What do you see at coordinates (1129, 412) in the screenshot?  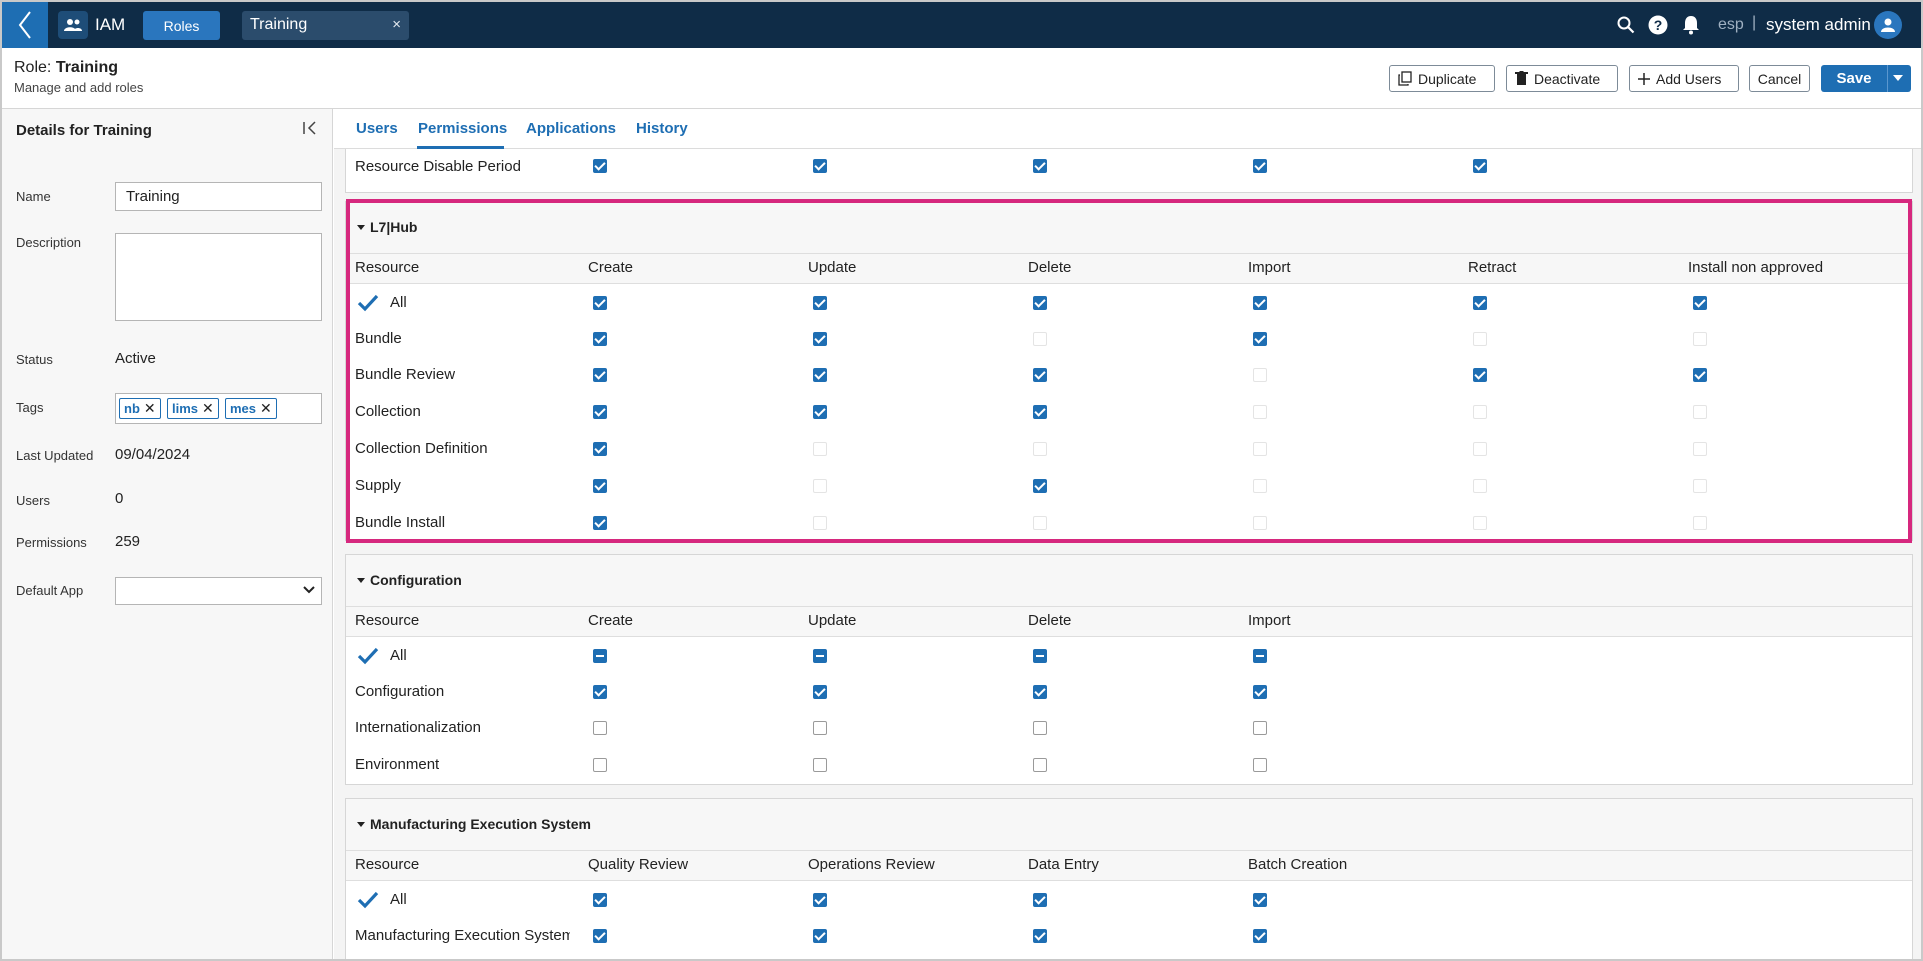 I see `table-row: Collection` at bounding box center [1129, 412].